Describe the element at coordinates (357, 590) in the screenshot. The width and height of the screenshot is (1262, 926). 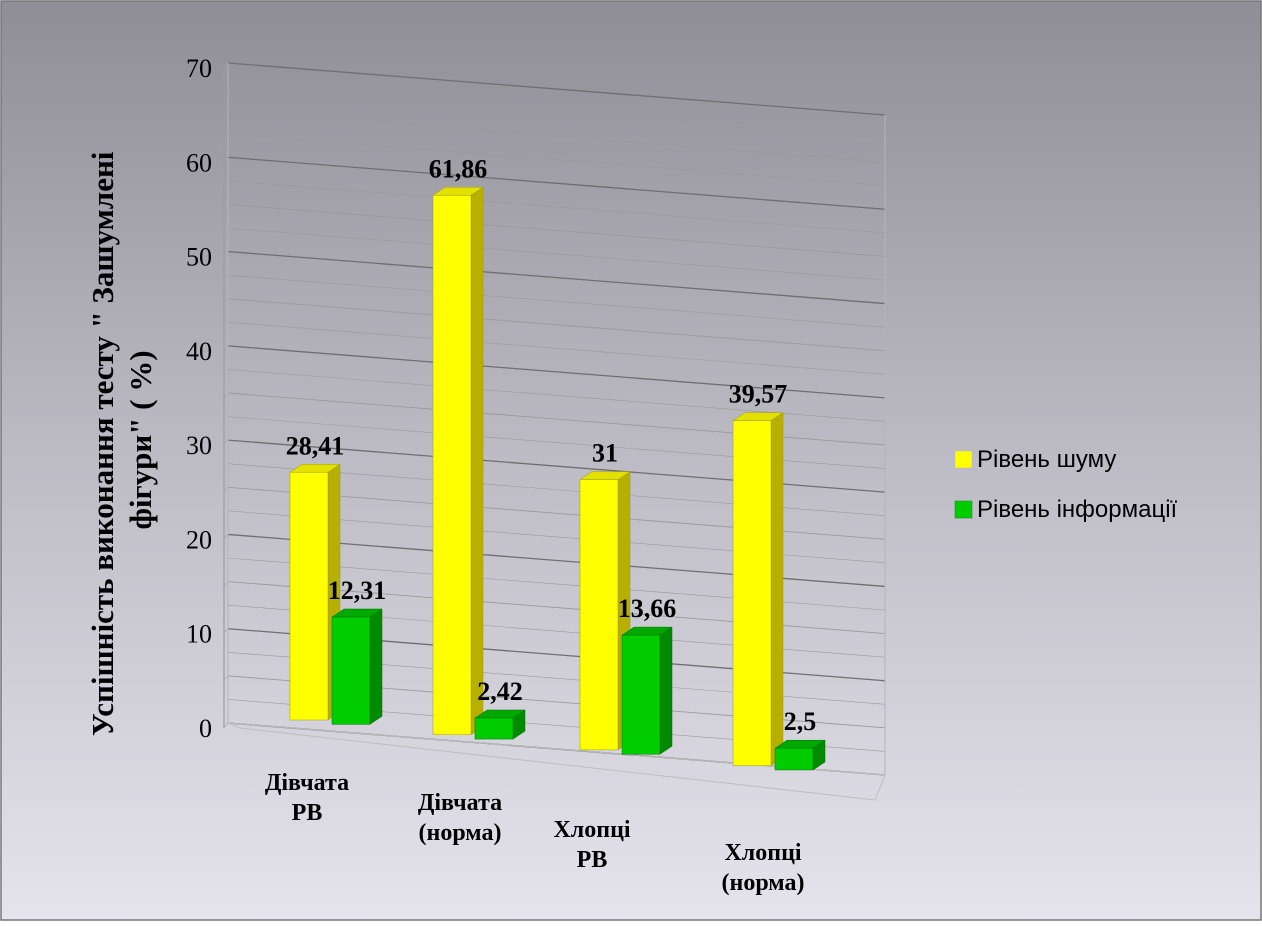
I see `data-label: 12,31` at that location.